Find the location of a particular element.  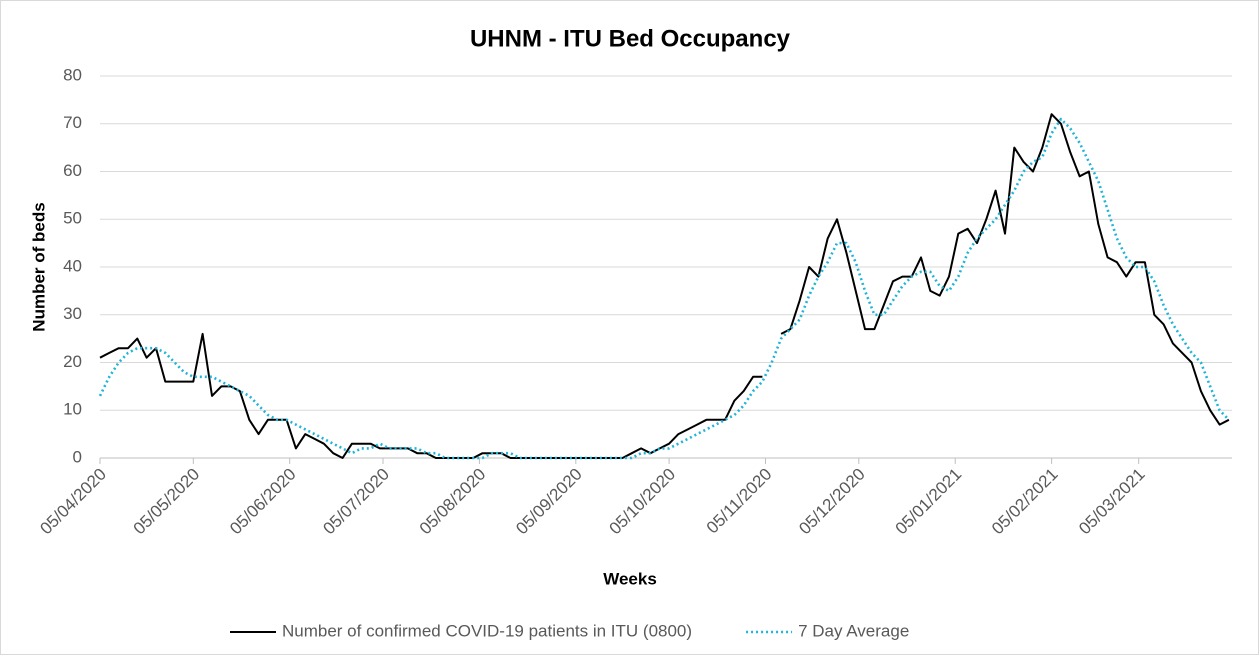

y-tick-label: 40 is located at coordinates (72, 265).